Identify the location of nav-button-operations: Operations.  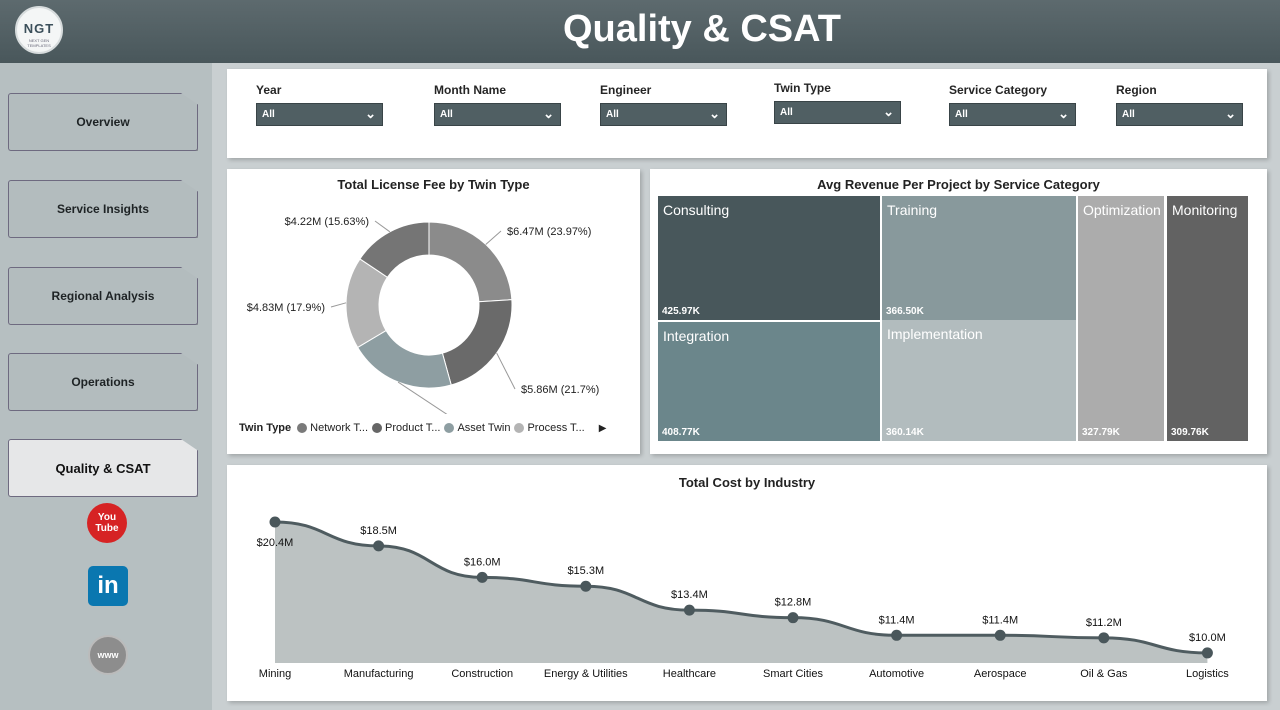
(103, 382).